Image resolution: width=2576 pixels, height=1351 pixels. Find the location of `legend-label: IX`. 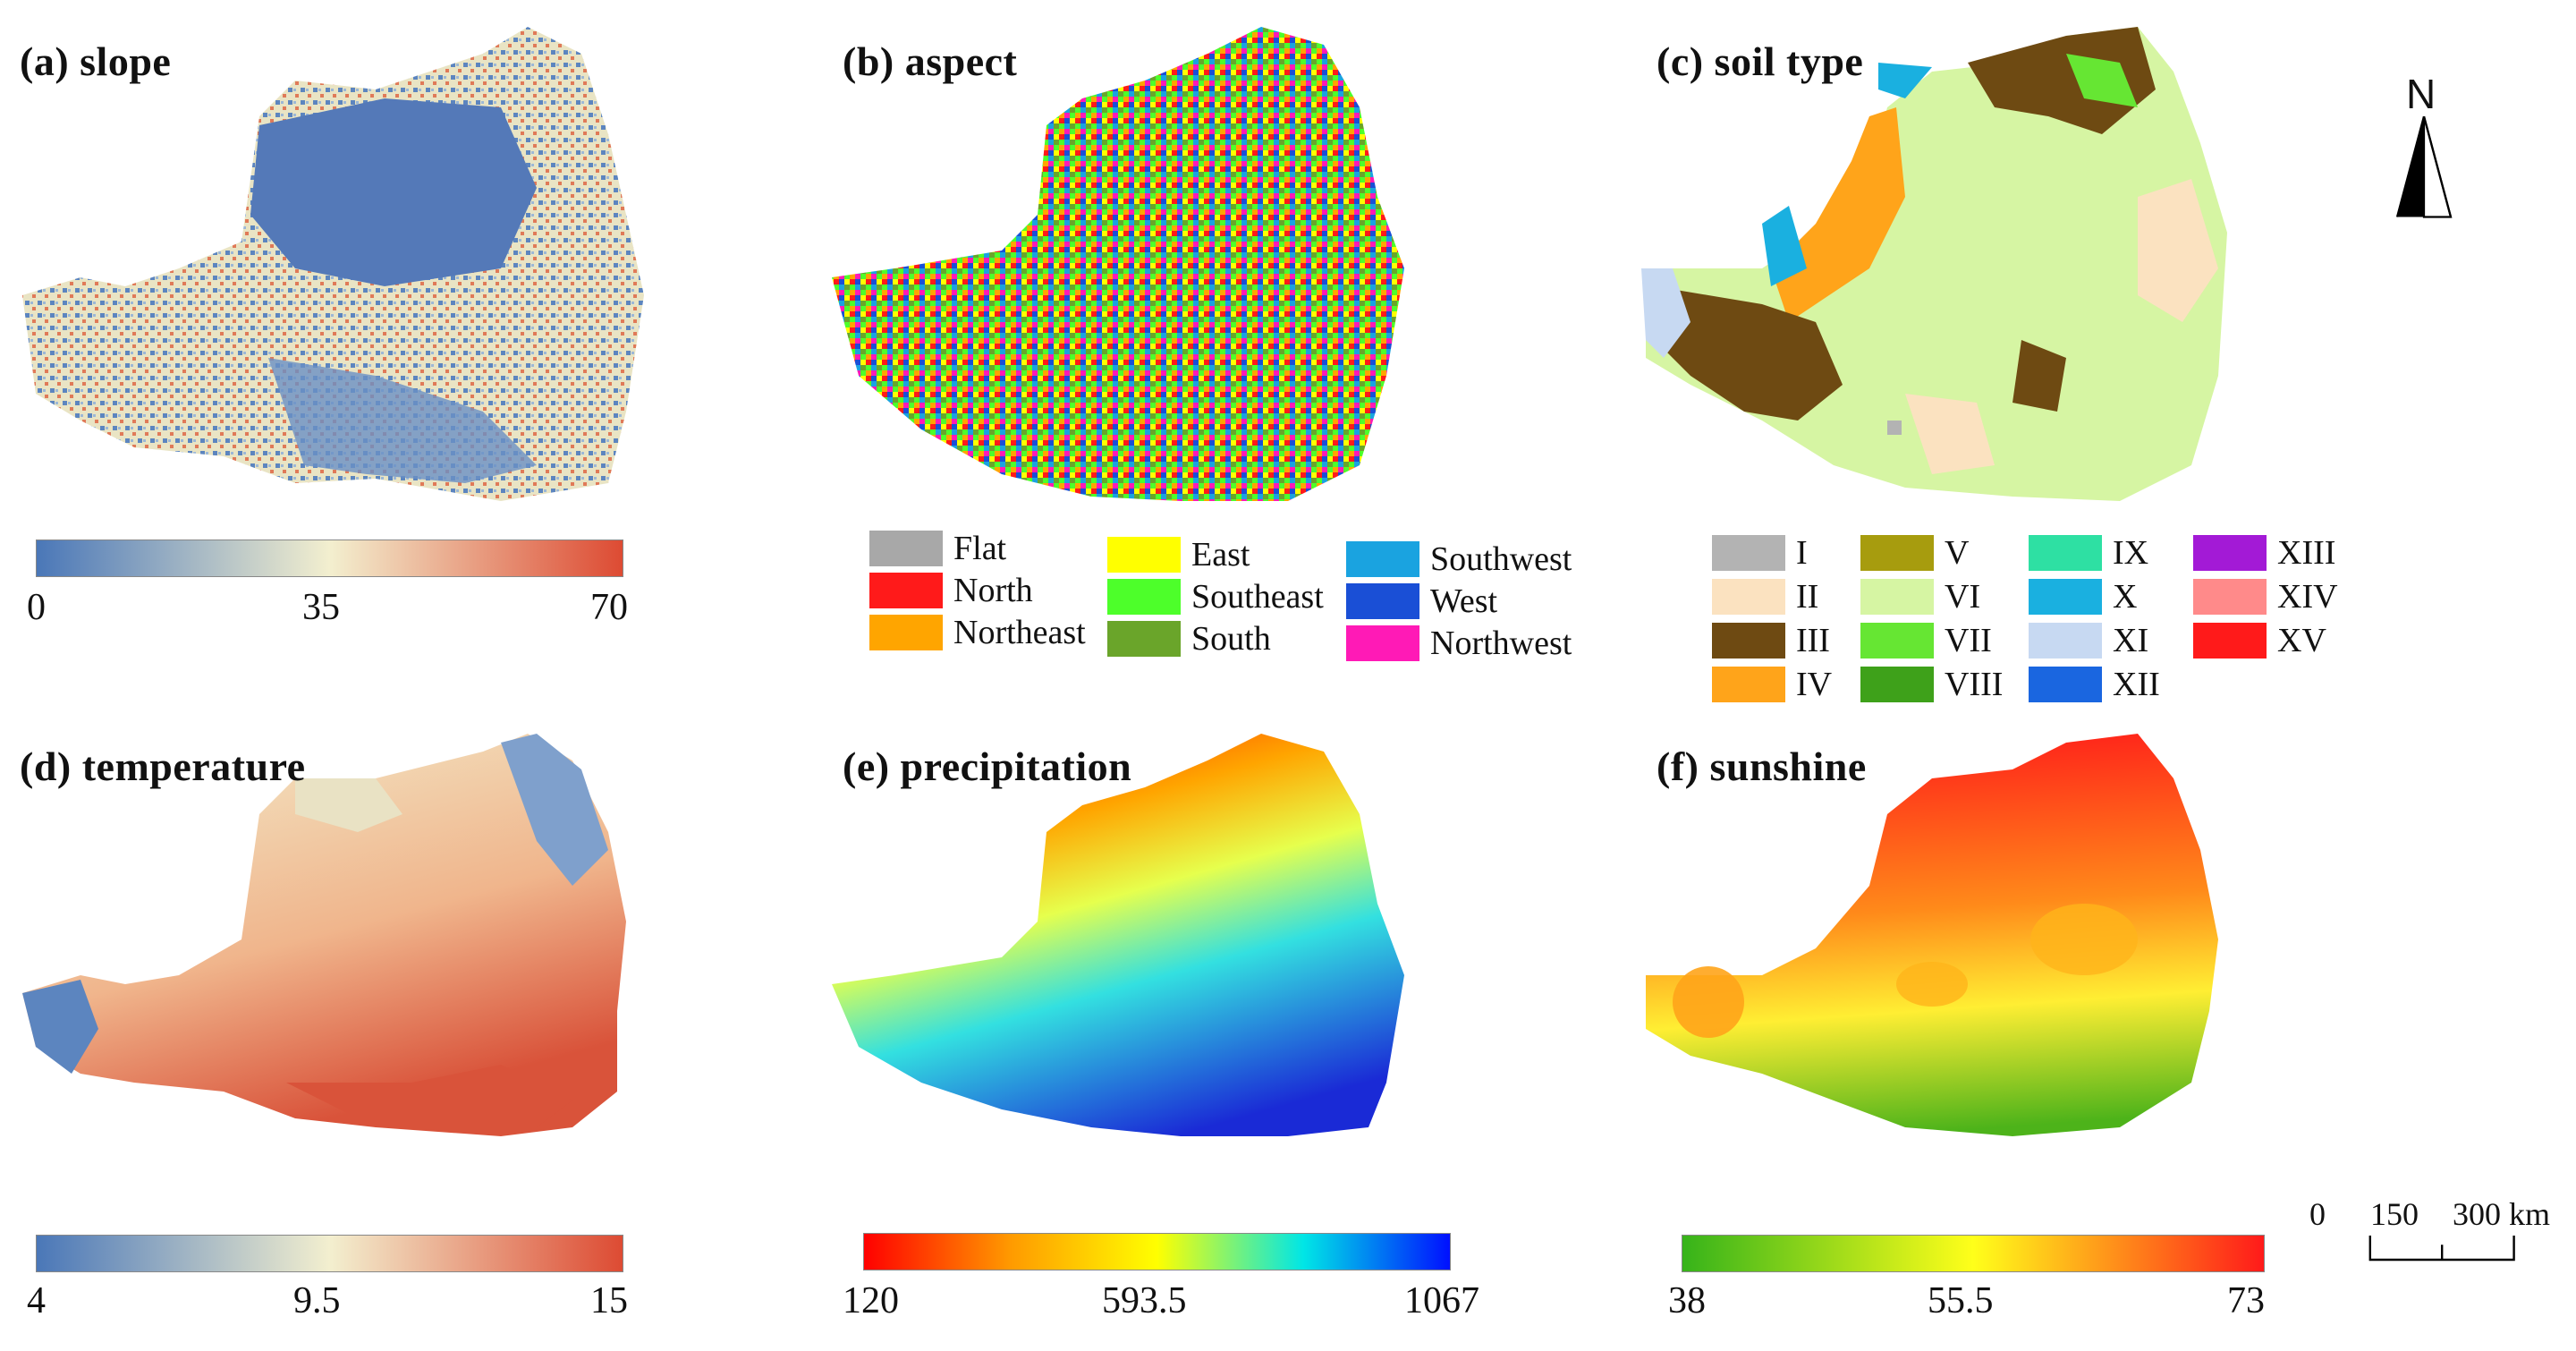

legend-label: IX is located at coordinates (2131, 553).